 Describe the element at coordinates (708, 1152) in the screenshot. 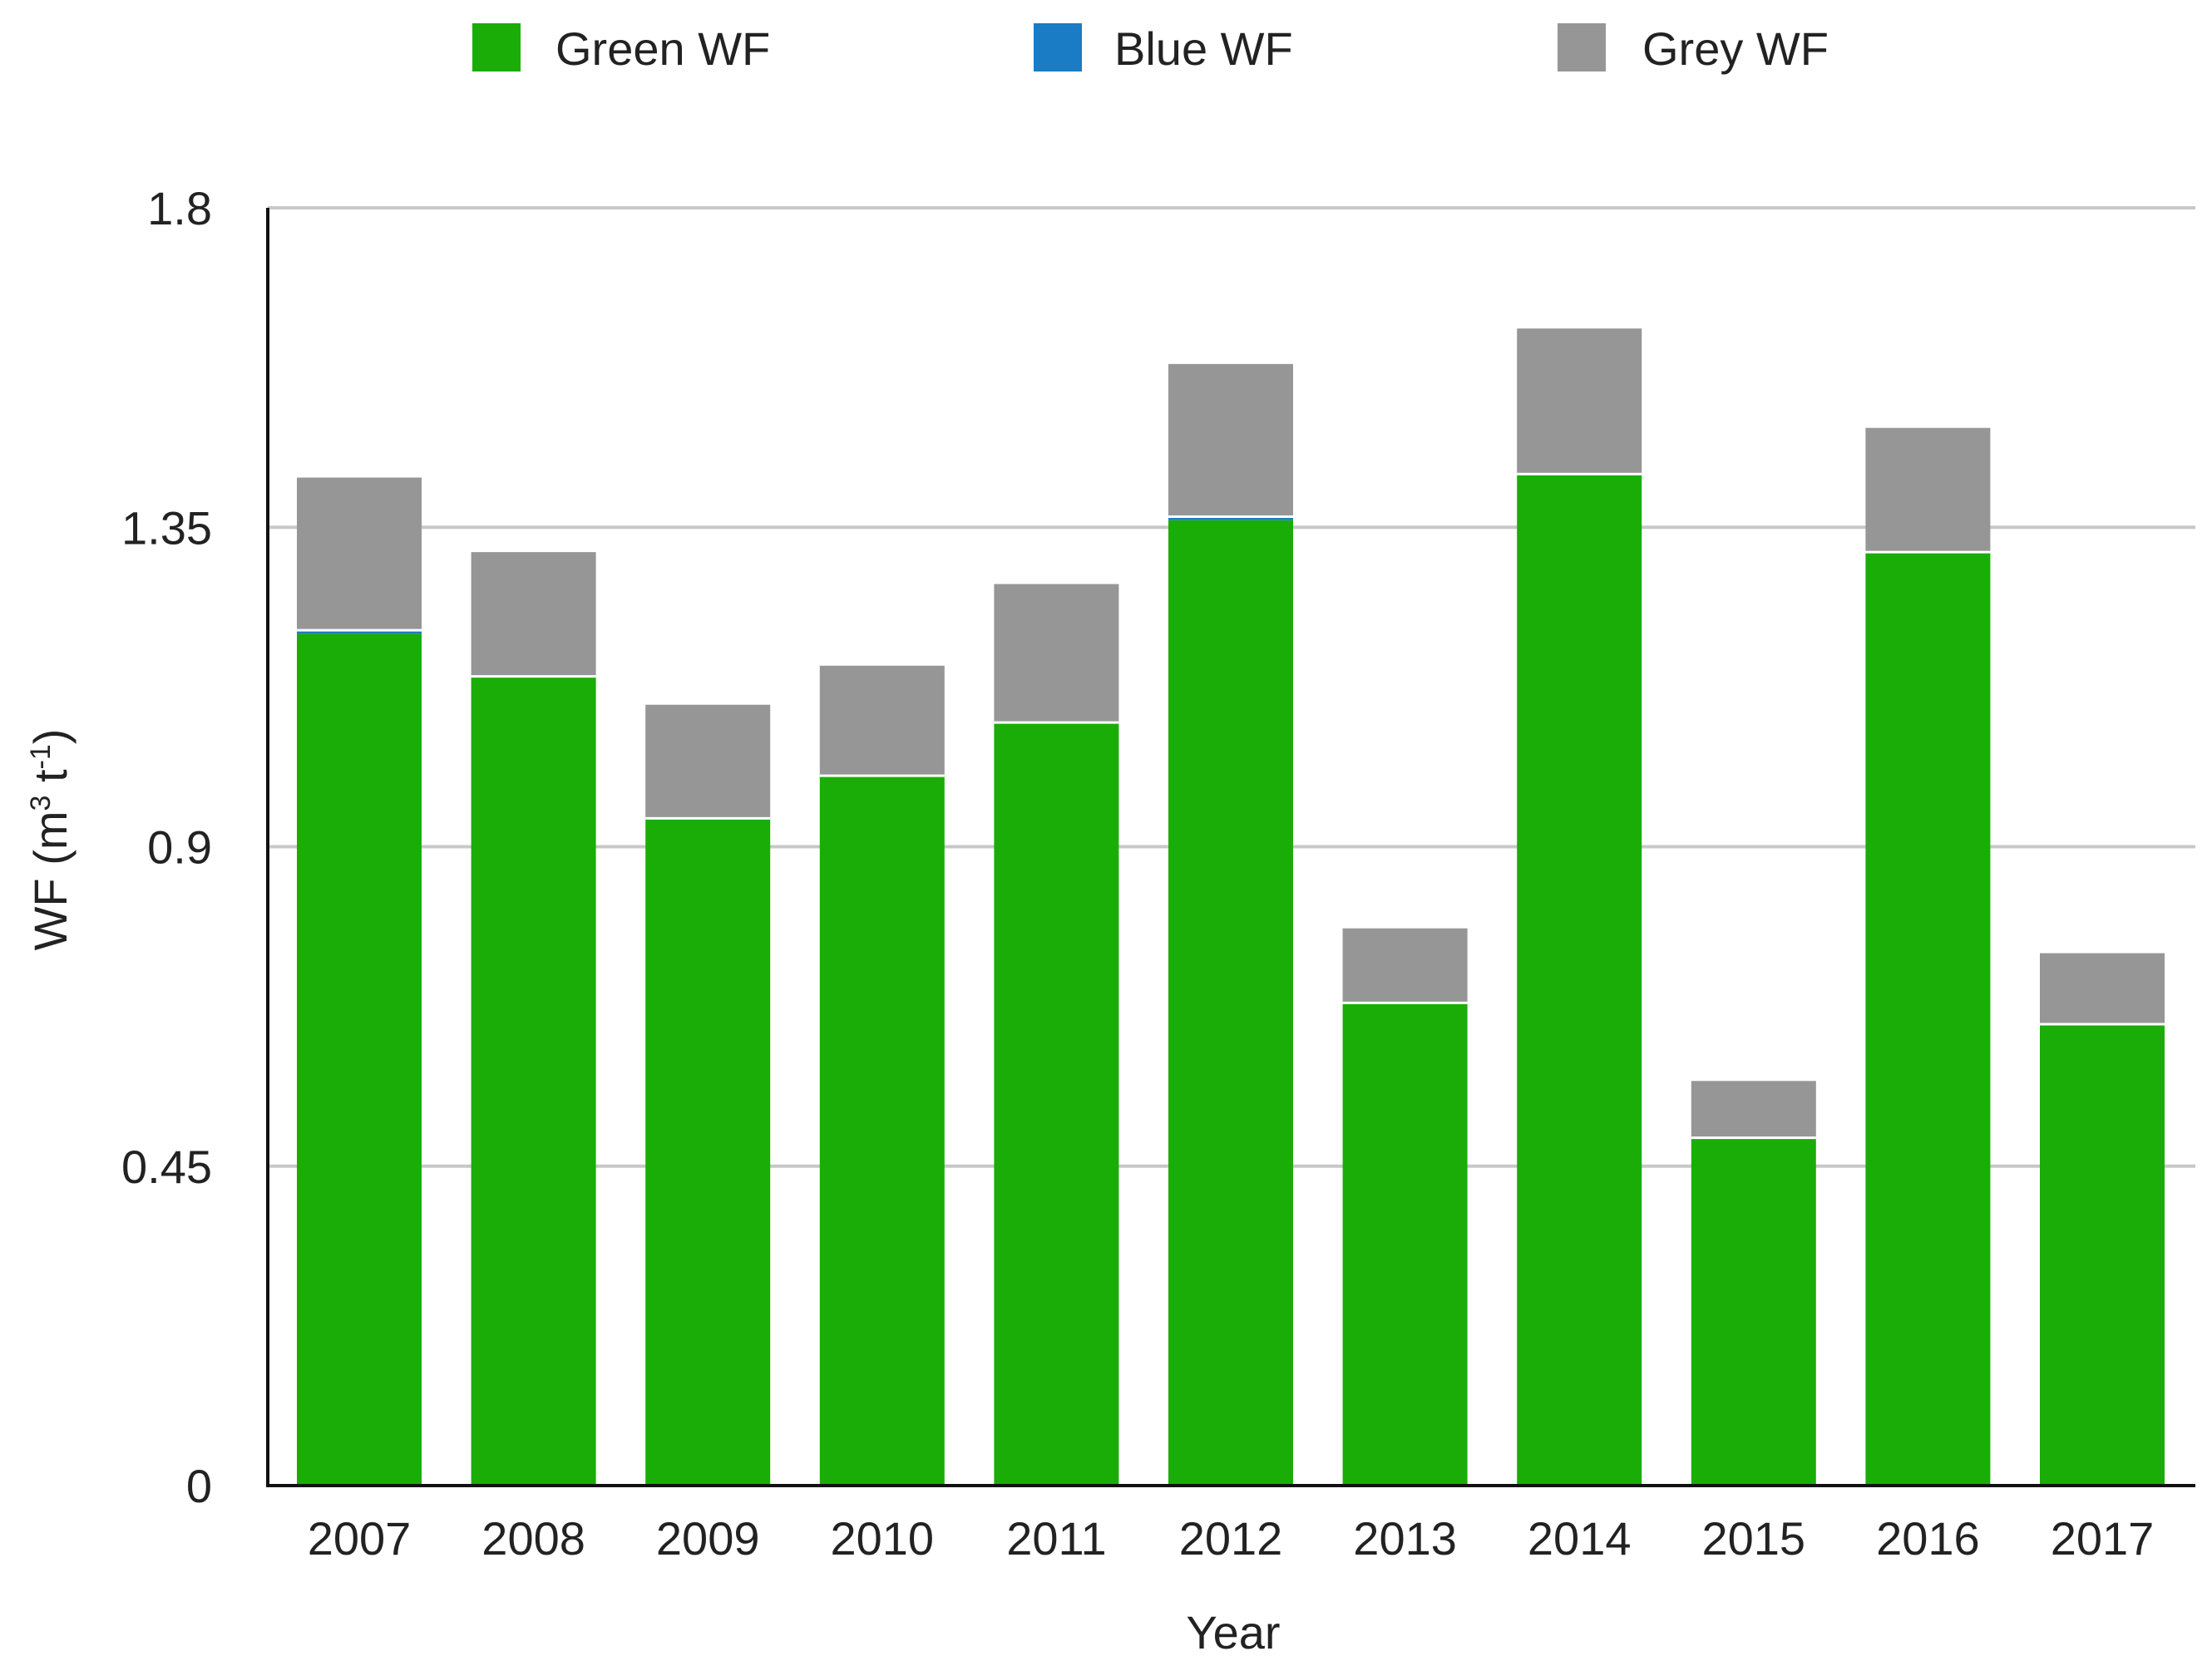

I see `bar-green-wf-2009` at that location.